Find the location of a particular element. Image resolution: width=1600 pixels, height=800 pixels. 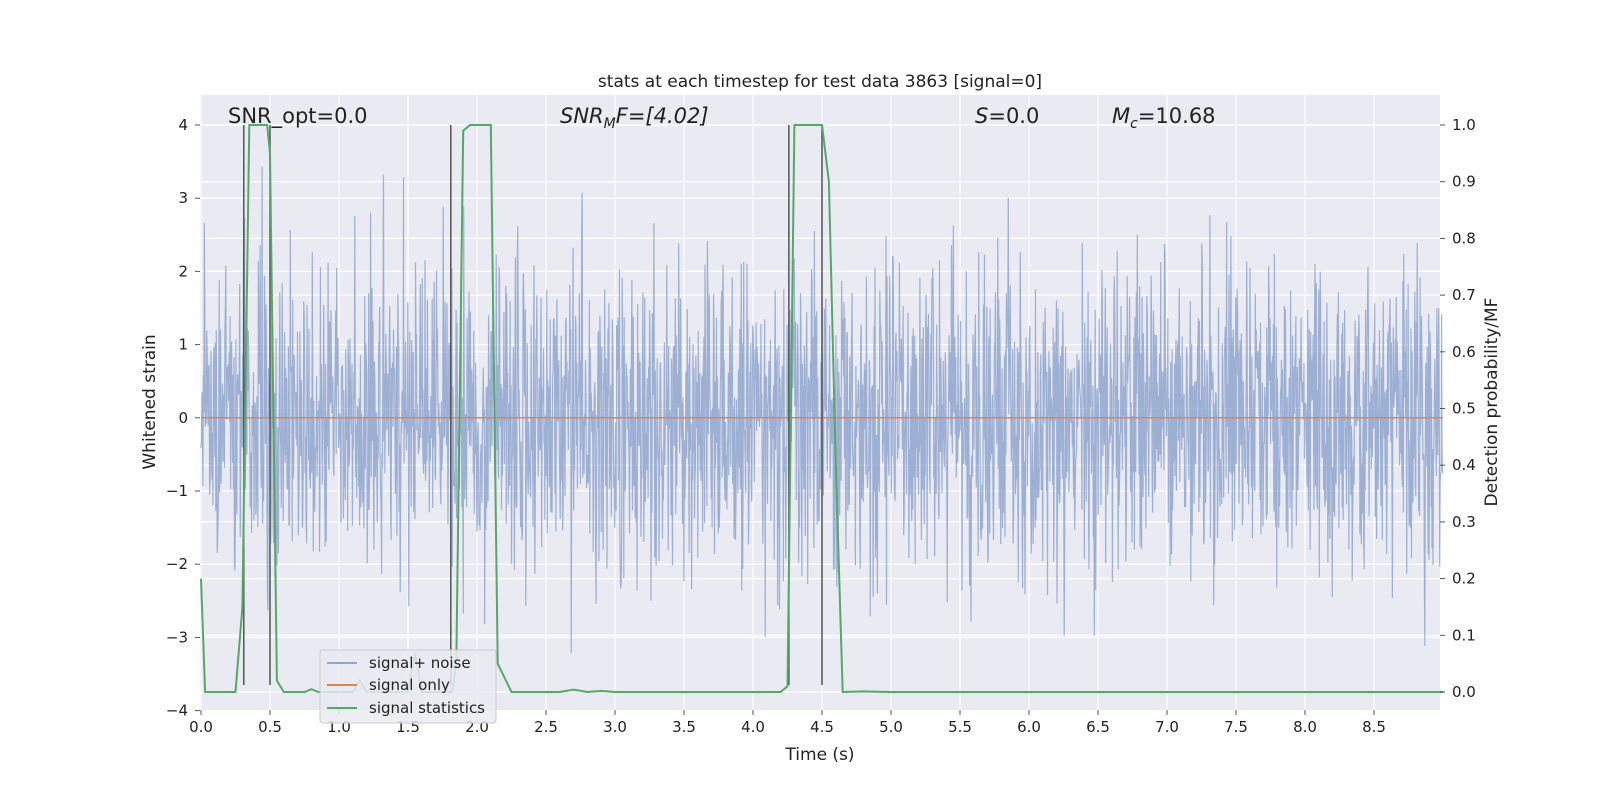

y-right-tick-label: 0.4 is located at coordinates (1464, 465).